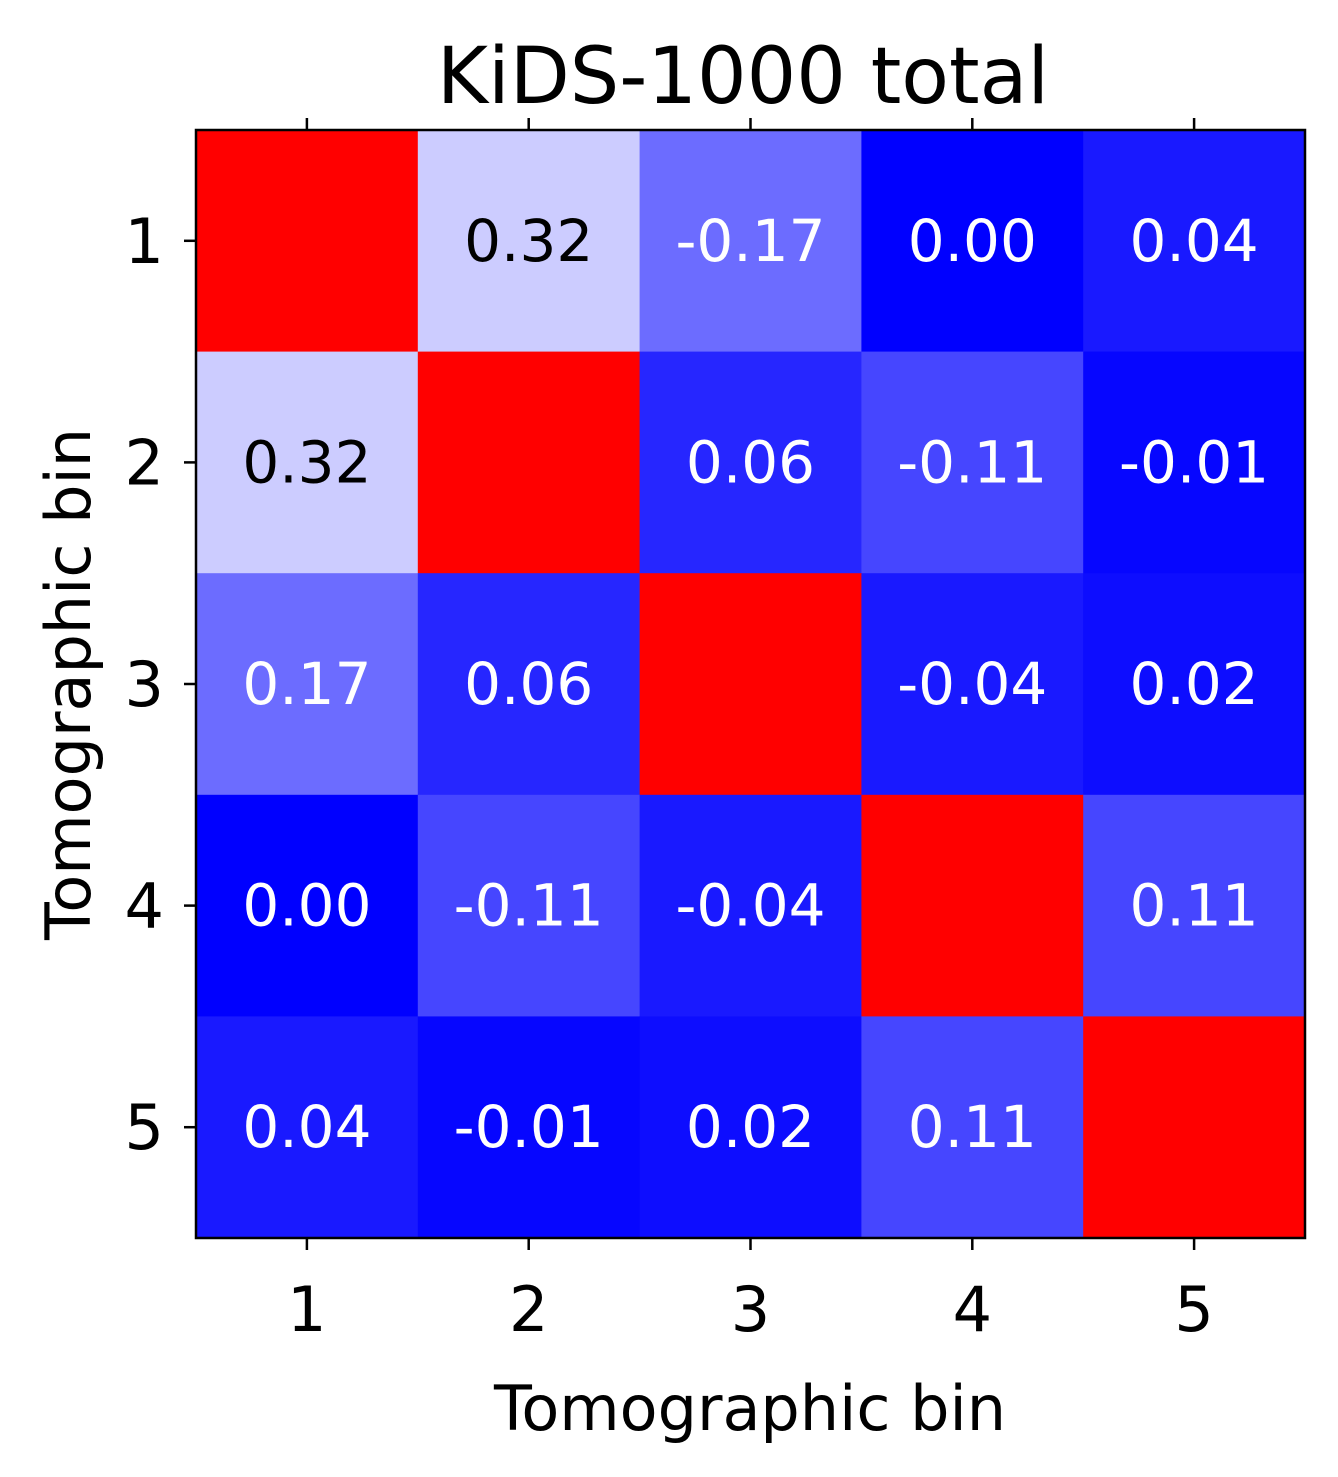 The image size is (1338, 1477). What do you see at coordinates (529, 462) in the screenshot?
I see `heatmap-cell-r2-c2` at bounding box center [529, 462].